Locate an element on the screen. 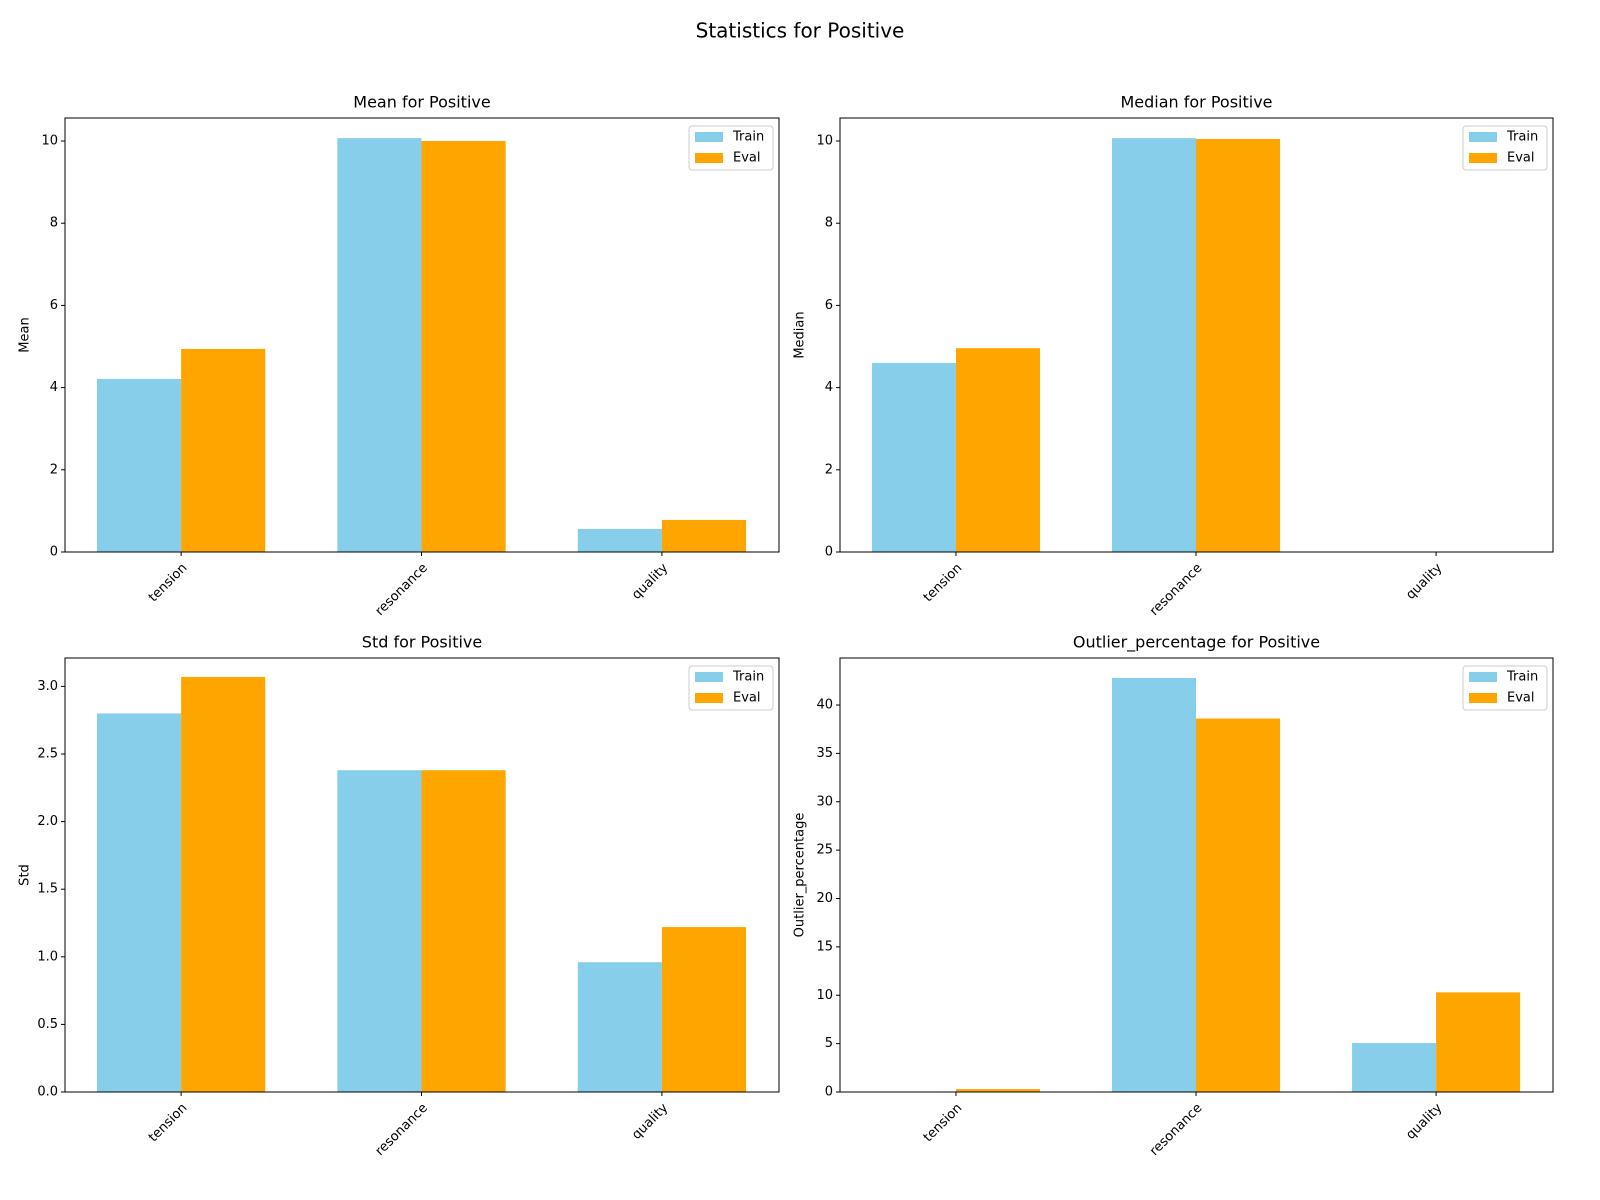  subplot-title: Mean for Positive is located at coordinates (421, 102).